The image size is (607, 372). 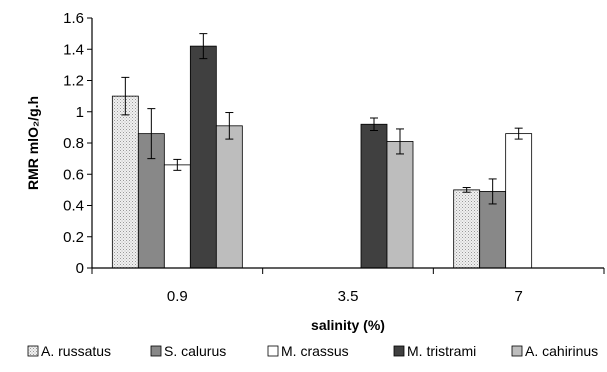 What do you see at coordinates (73, 174) in the screenshot?
I see `y-tick-label: 0.6` at bounding box center [73, 174].